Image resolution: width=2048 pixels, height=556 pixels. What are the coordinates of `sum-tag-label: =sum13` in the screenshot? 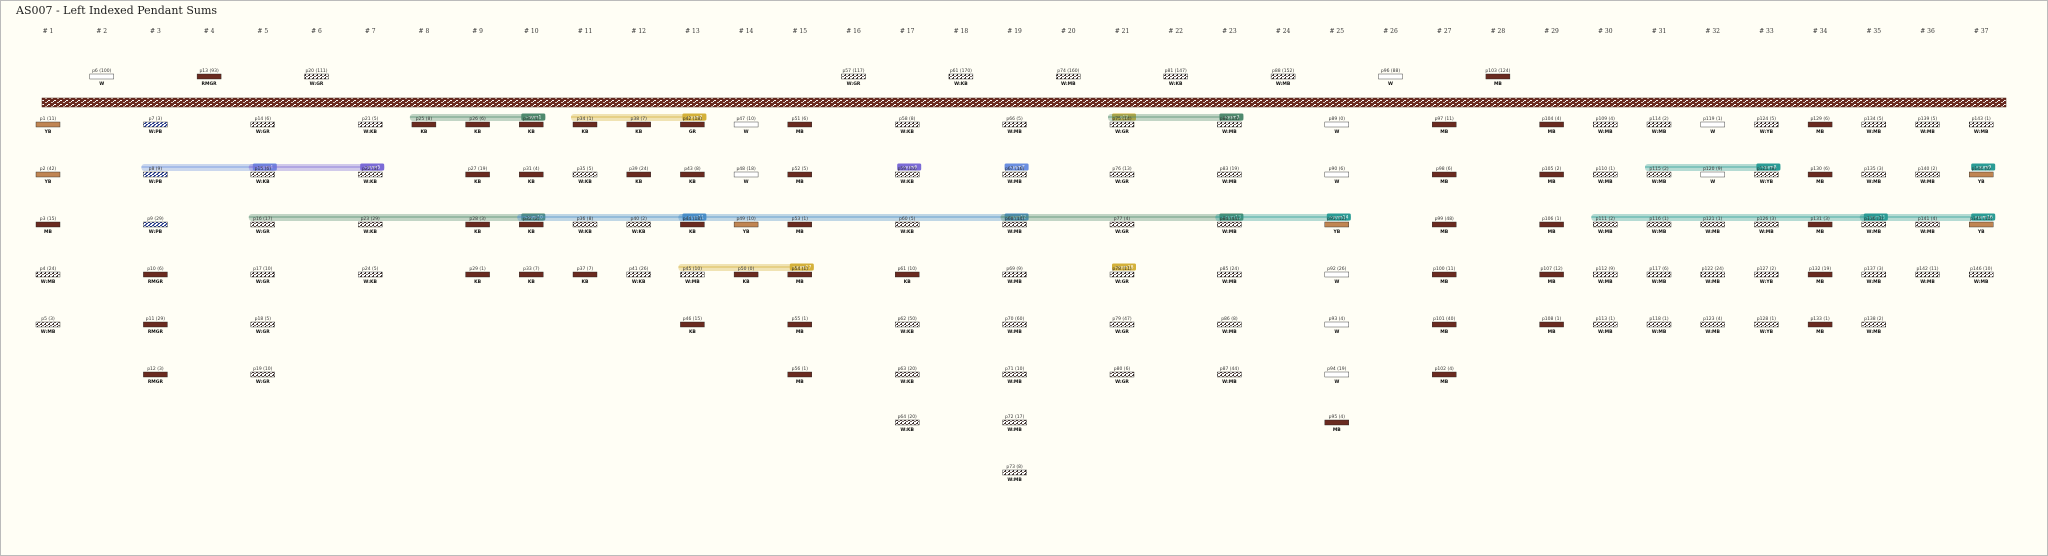 It's located at (1231, 218).